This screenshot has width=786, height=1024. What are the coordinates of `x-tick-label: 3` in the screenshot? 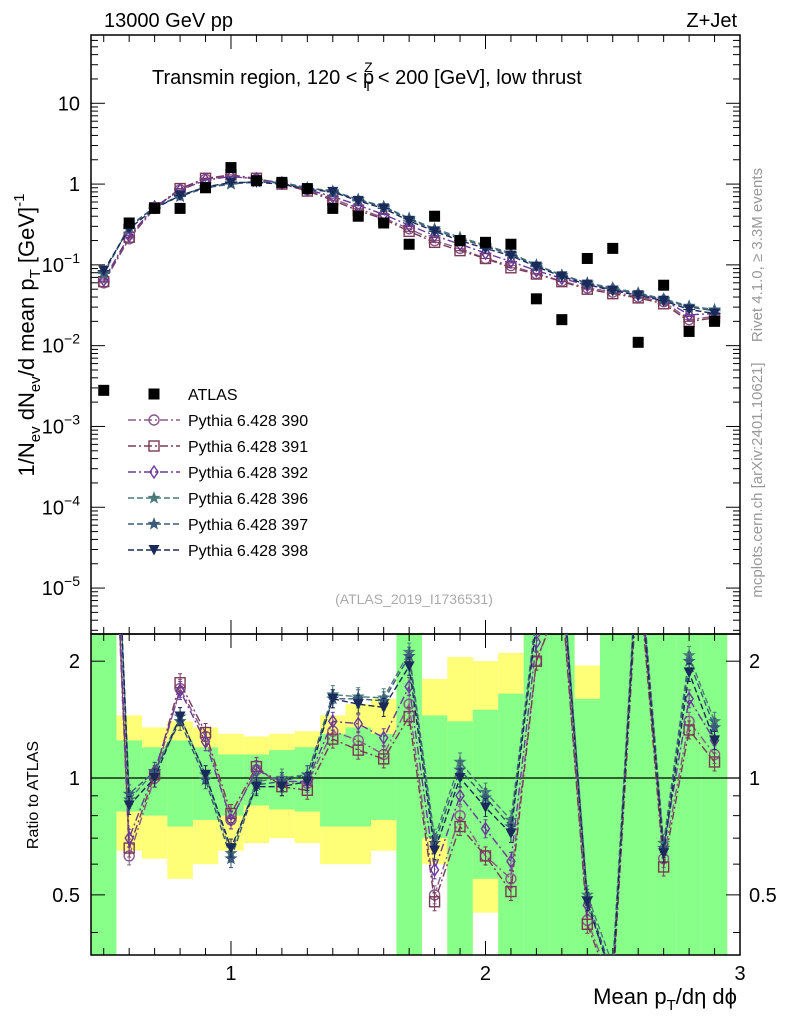 It's located at (739, 974).